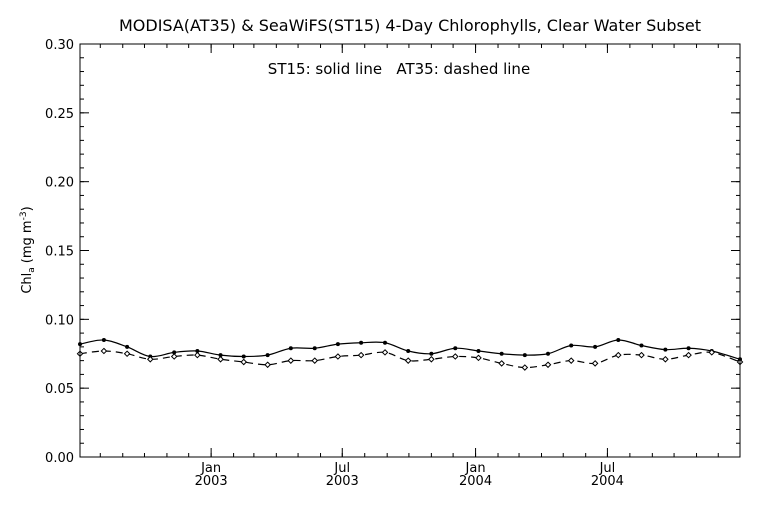 This screenshot has width=768, height=512. Describe the element at coordinates (27, 208) in the screenshot. I see `y-axis-label-close: )` at that location.